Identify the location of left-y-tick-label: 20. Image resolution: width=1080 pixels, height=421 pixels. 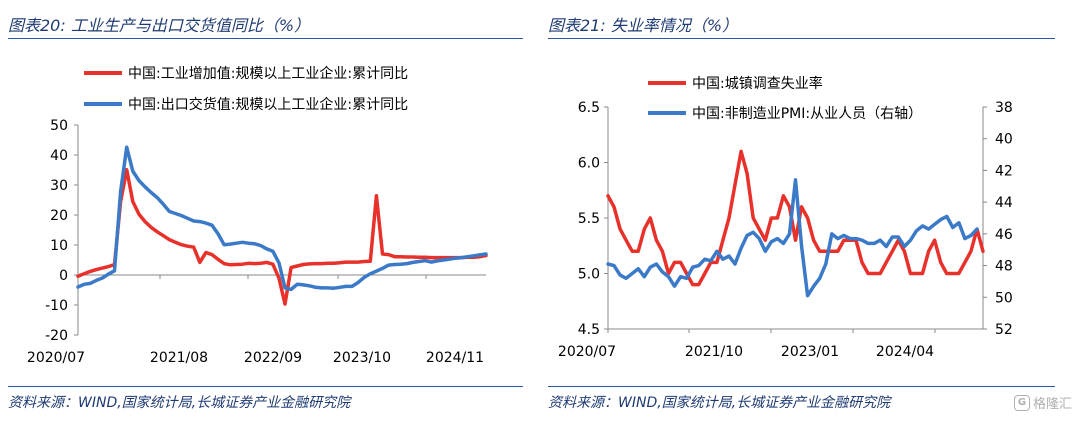
(59, 216).